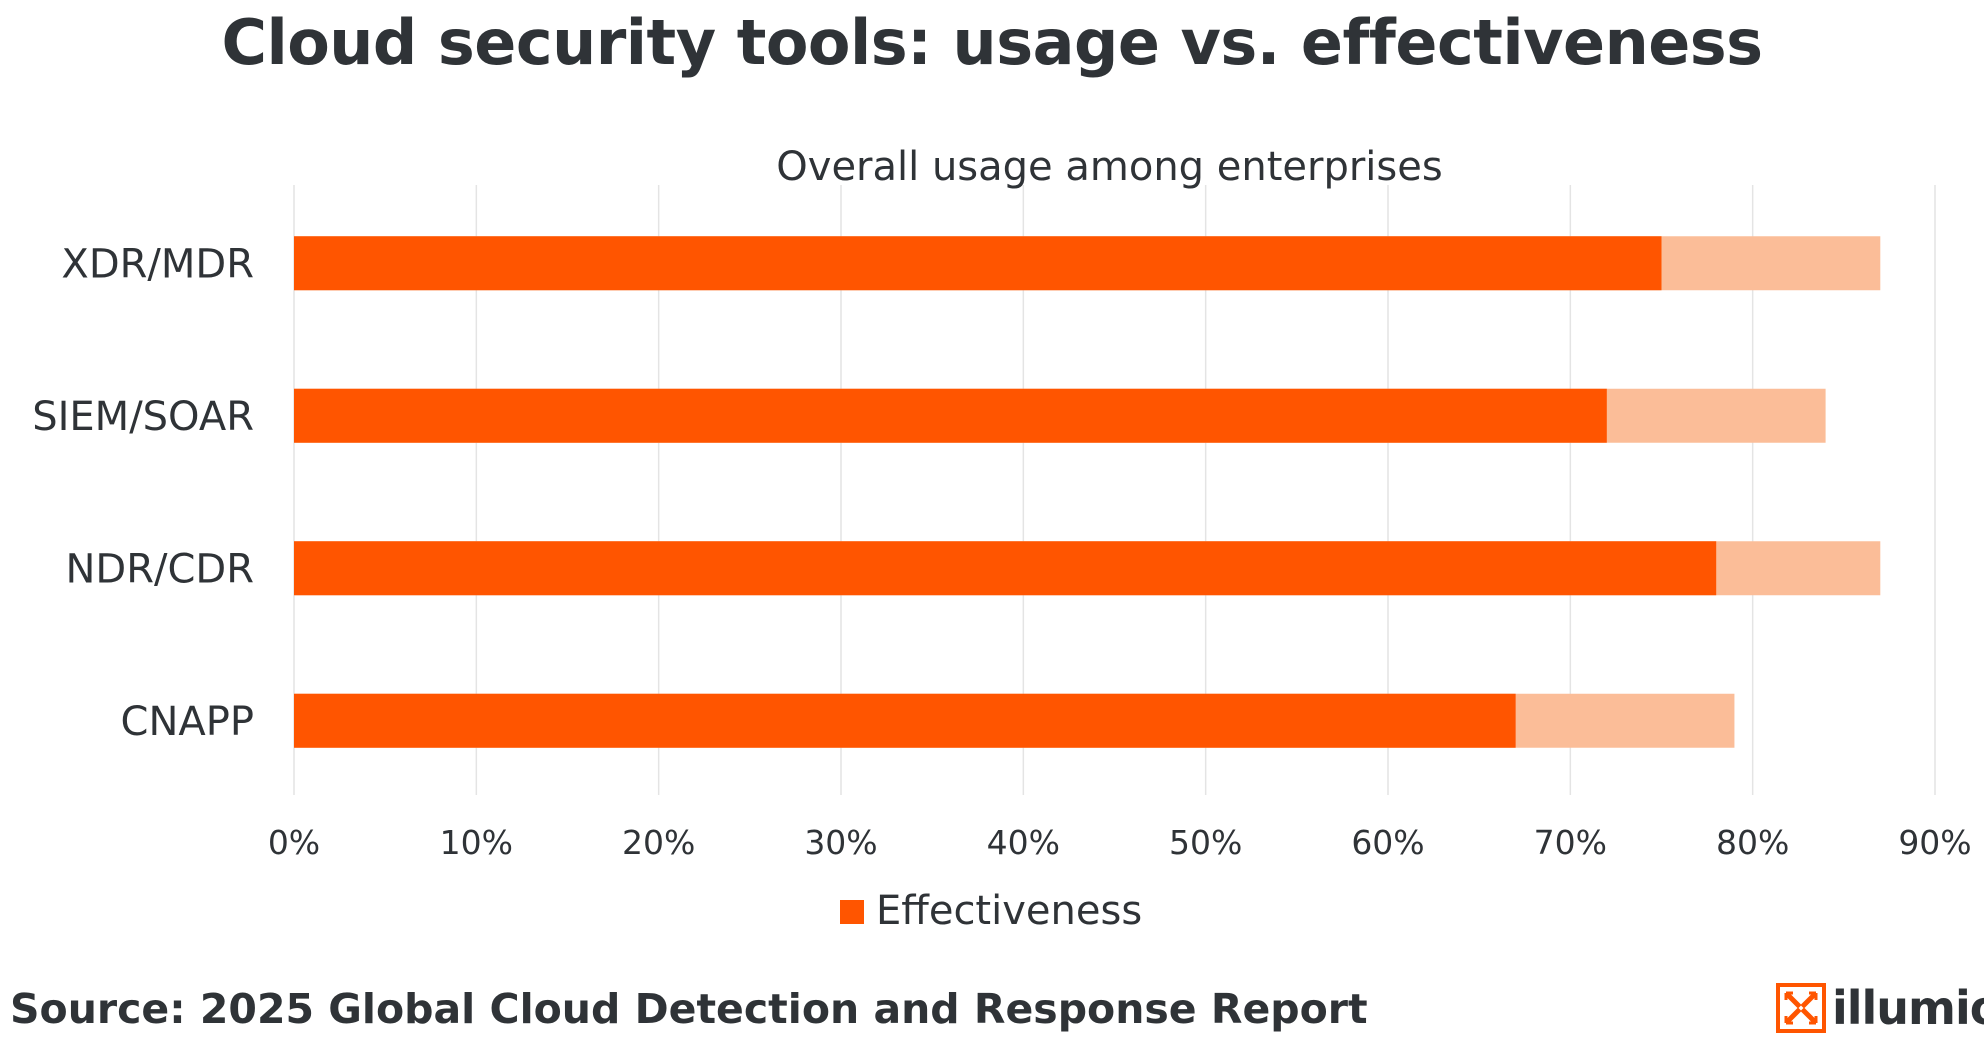 The image size is (1984, 1039). Describe the element at coordinates (1205, 842) in the screenshot. I see `x-tick-label: 50%` at that location.